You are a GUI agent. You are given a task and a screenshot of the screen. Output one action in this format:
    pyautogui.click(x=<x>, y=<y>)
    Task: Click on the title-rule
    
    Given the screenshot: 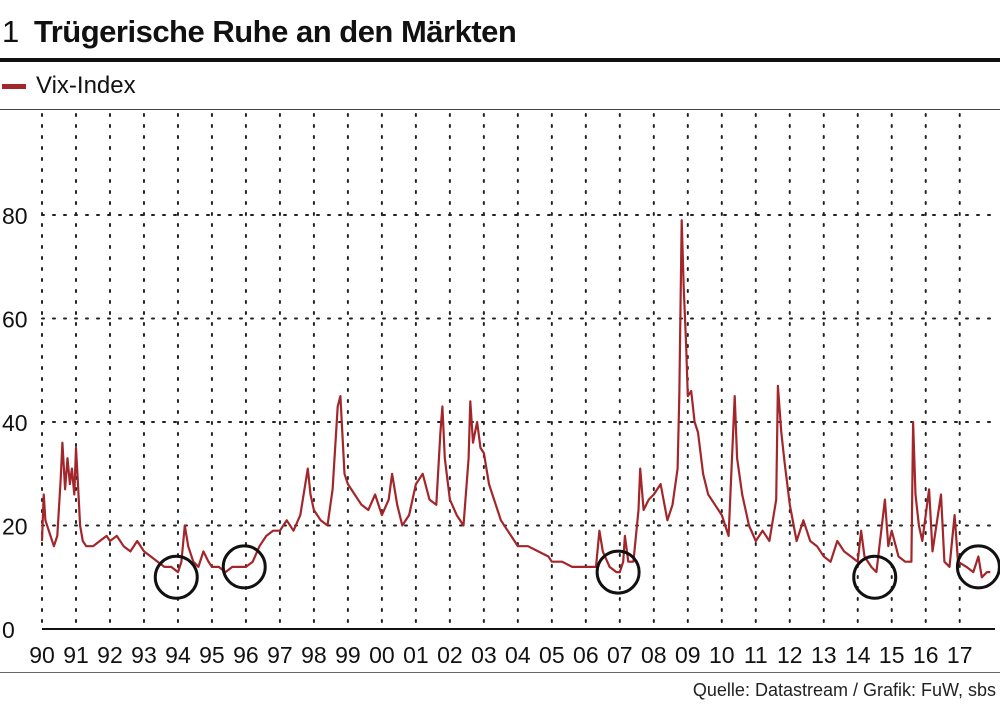 What is the action you would take?
    pyautogui.click(x=500, y=60)
    